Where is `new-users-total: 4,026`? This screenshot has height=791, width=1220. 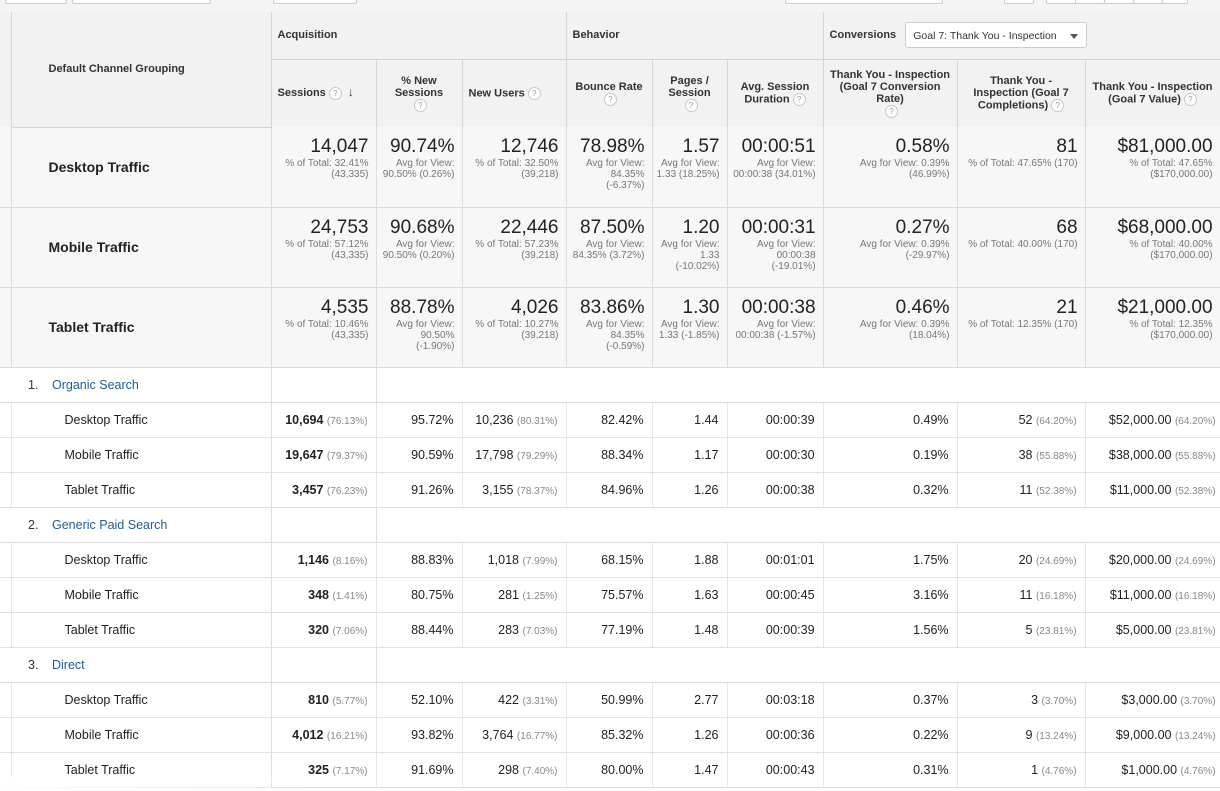
new-users-total: 4,026 is located at coordinates (534, 307).